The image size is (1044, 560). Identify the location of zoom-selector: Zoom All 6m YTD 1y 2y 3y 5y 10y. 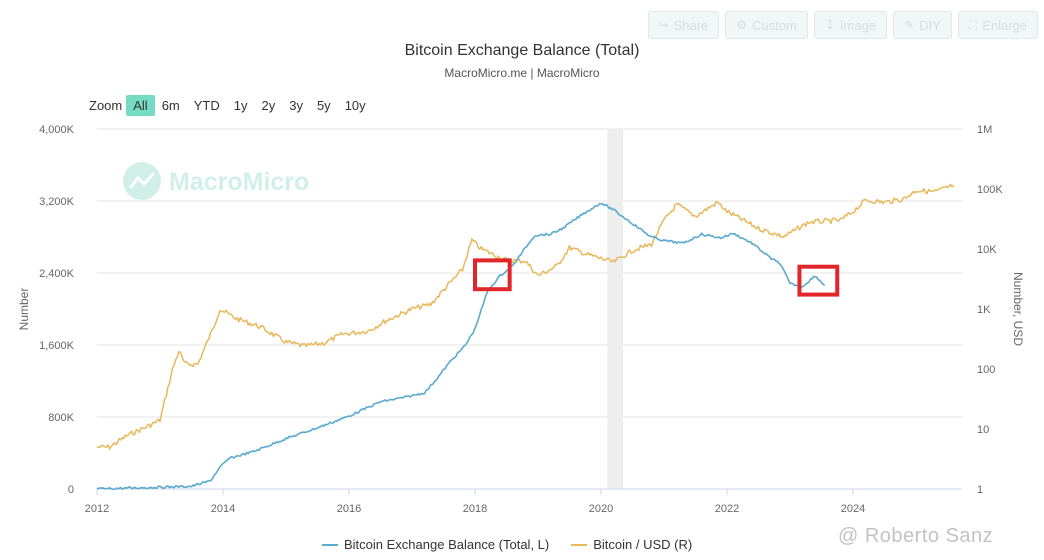
(231, 105).